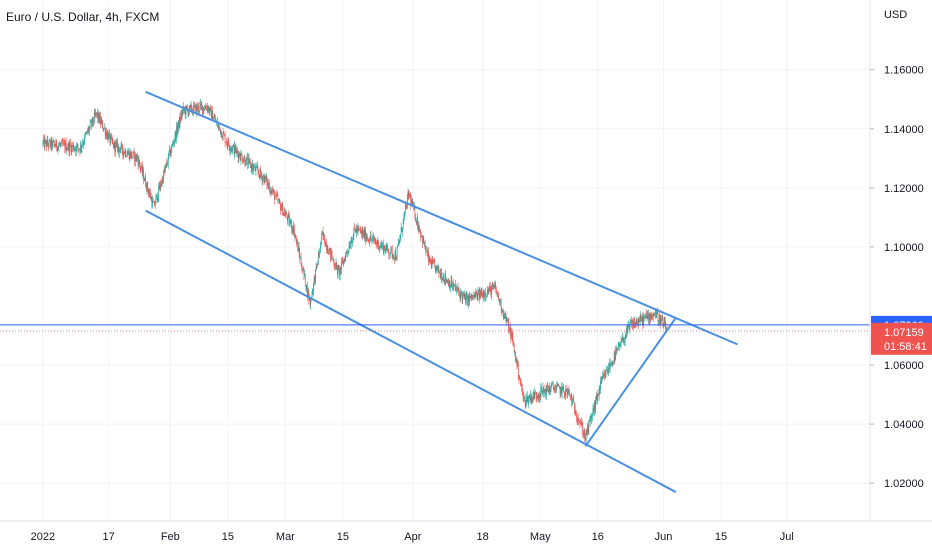 This screenshot has width=932, height=550. I want to click on price-tick-label: 1.10000, so click(904, 248).